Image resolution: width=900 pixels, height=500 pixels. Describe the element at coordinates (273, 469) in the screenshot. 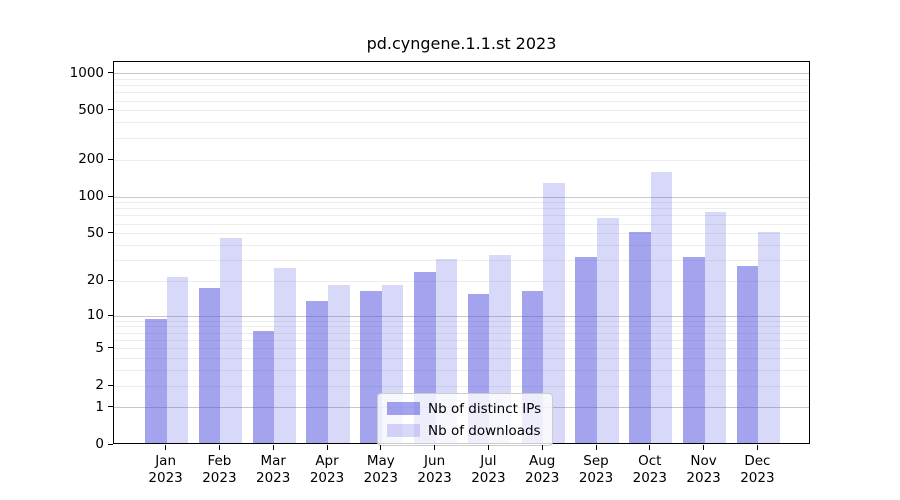

I see `x-tick-label-mar: Mar 2023` at that location.